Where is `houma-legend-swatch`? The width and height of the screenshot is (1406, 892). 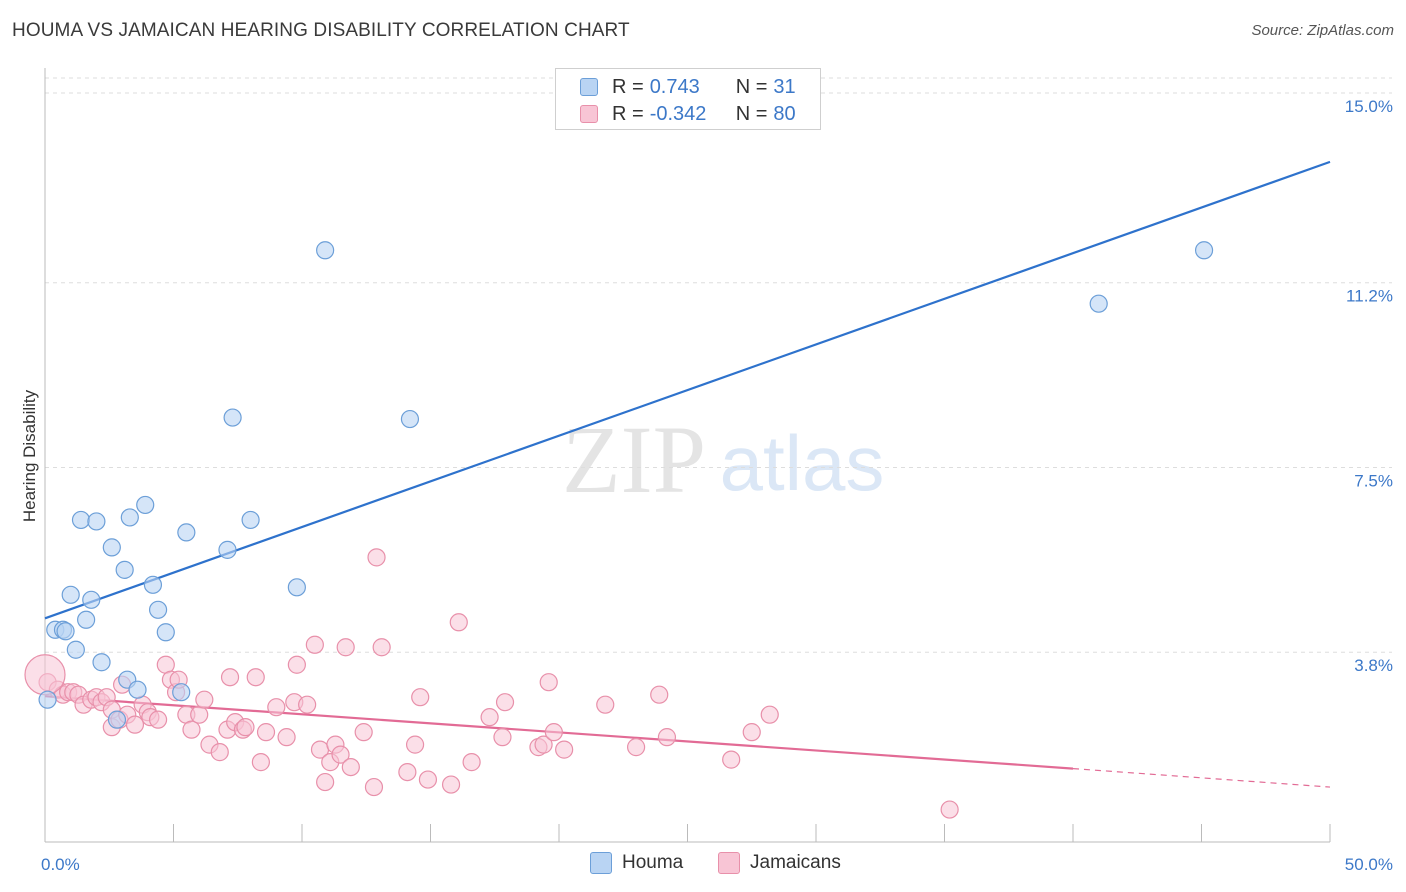
houma-legend-swatch is located at coordinates (601, 863).